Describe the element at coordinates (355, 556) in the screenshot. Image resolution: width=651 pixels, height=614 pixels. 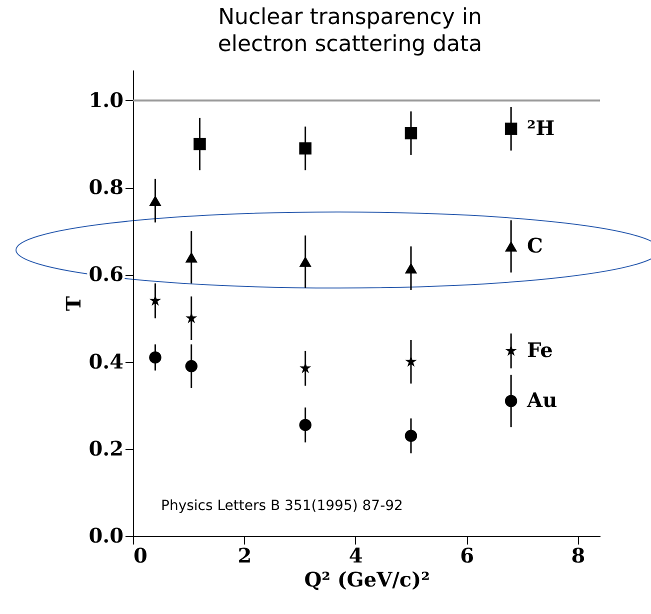
I see `x-tick-label: 4` at that location.